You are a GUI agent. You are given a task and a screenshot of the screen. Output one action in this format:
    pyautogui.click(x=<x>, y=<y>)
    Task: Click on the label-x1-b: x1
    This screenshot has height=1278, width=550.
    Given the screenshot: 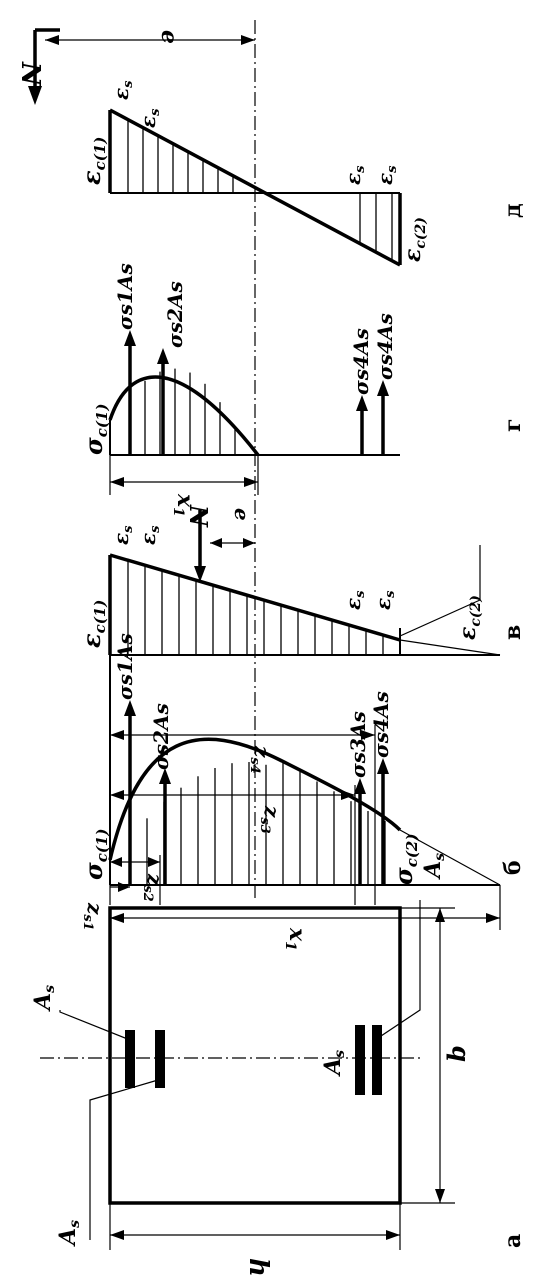 What is the action you would take?
    pyautogui.click(x=296, y=939)
    